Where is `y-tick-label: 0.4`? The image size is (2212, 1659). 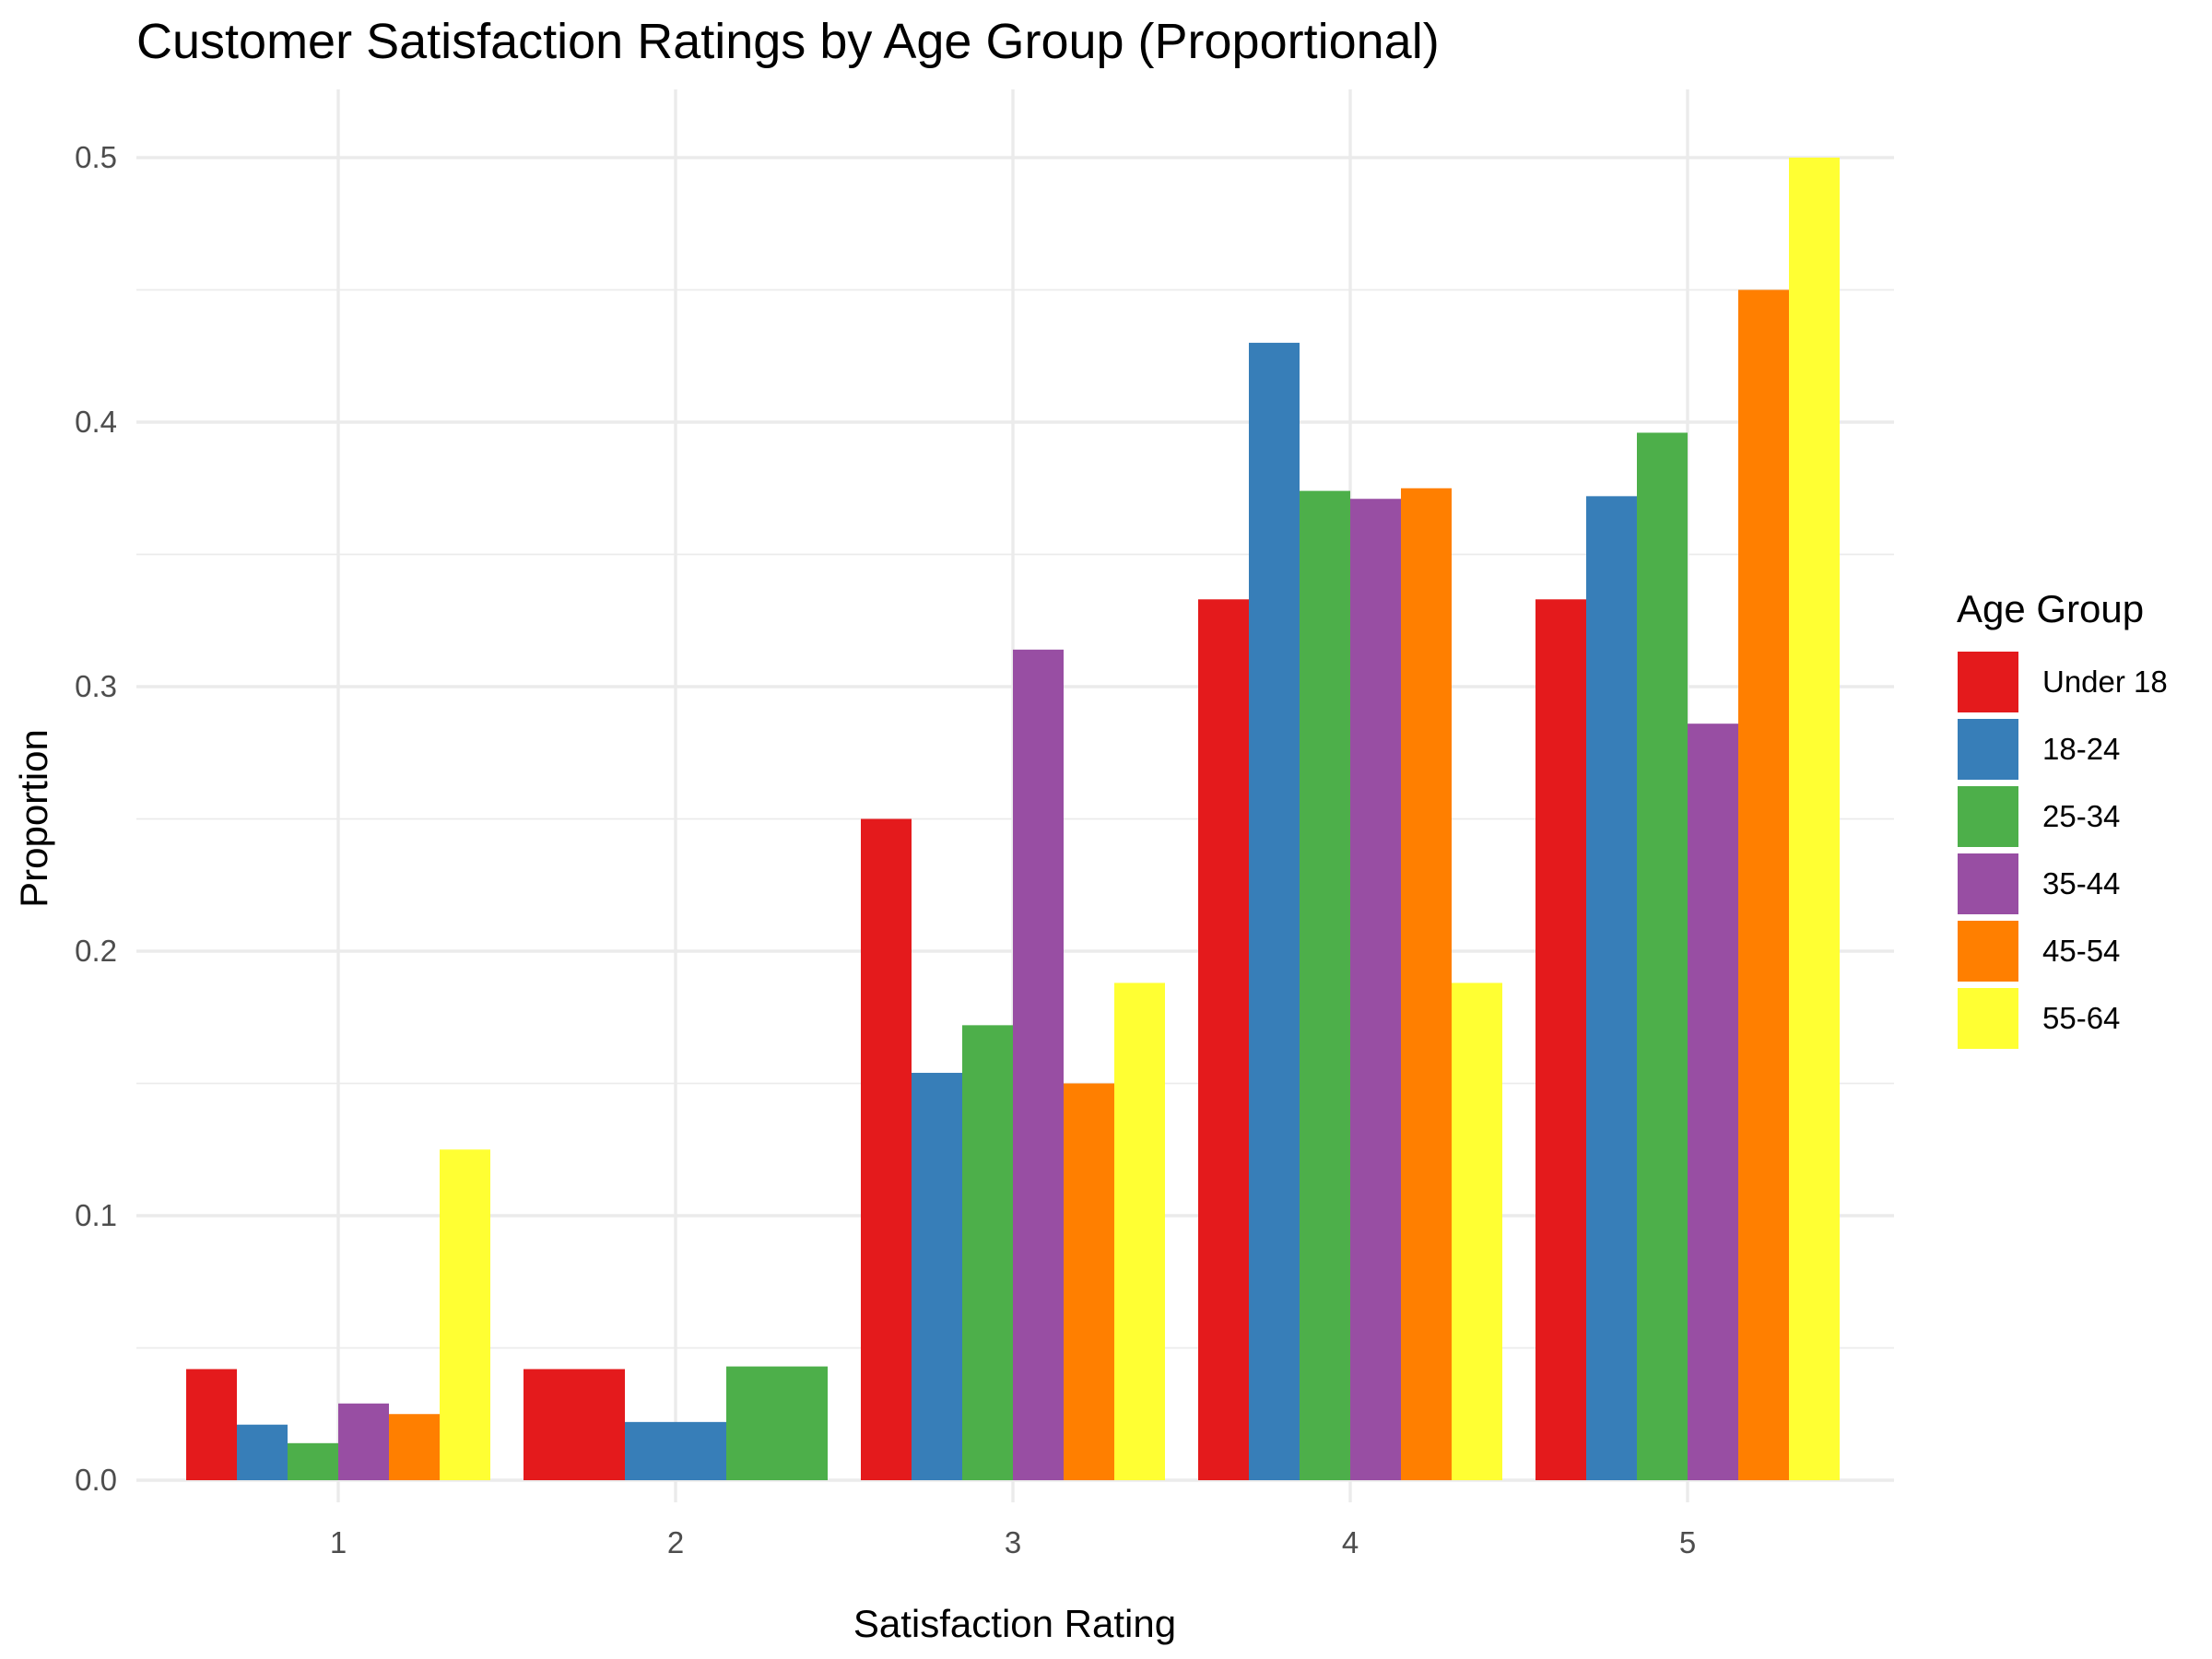 y-tick-label: 0.4 is located at coordinates (96, 422).